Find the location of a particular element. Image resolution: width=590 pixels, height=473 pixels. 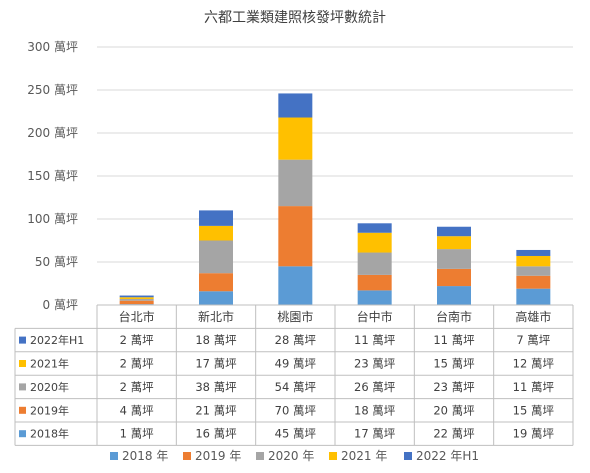

y-tick-label: 200 萬坪 is located at coordinates (52, 133).